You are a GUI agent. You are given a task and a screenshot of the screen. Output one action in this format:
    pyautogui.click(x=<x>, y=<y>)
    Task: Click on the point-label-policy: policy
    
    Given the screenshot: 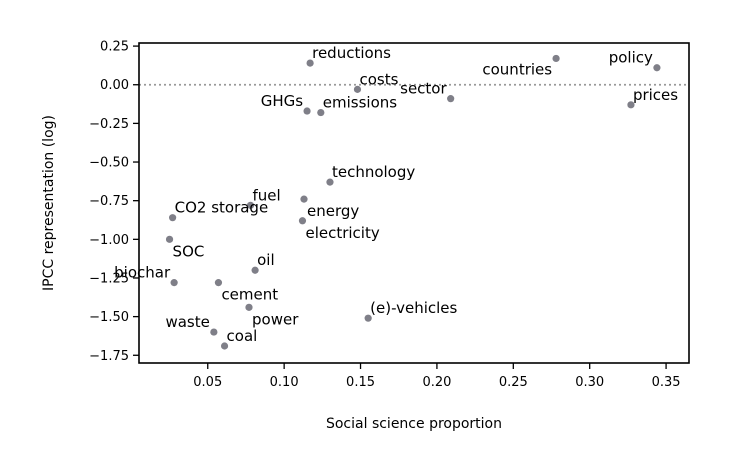 What is the action you would take?
    pyautogui.click(x=631, y=58)
    